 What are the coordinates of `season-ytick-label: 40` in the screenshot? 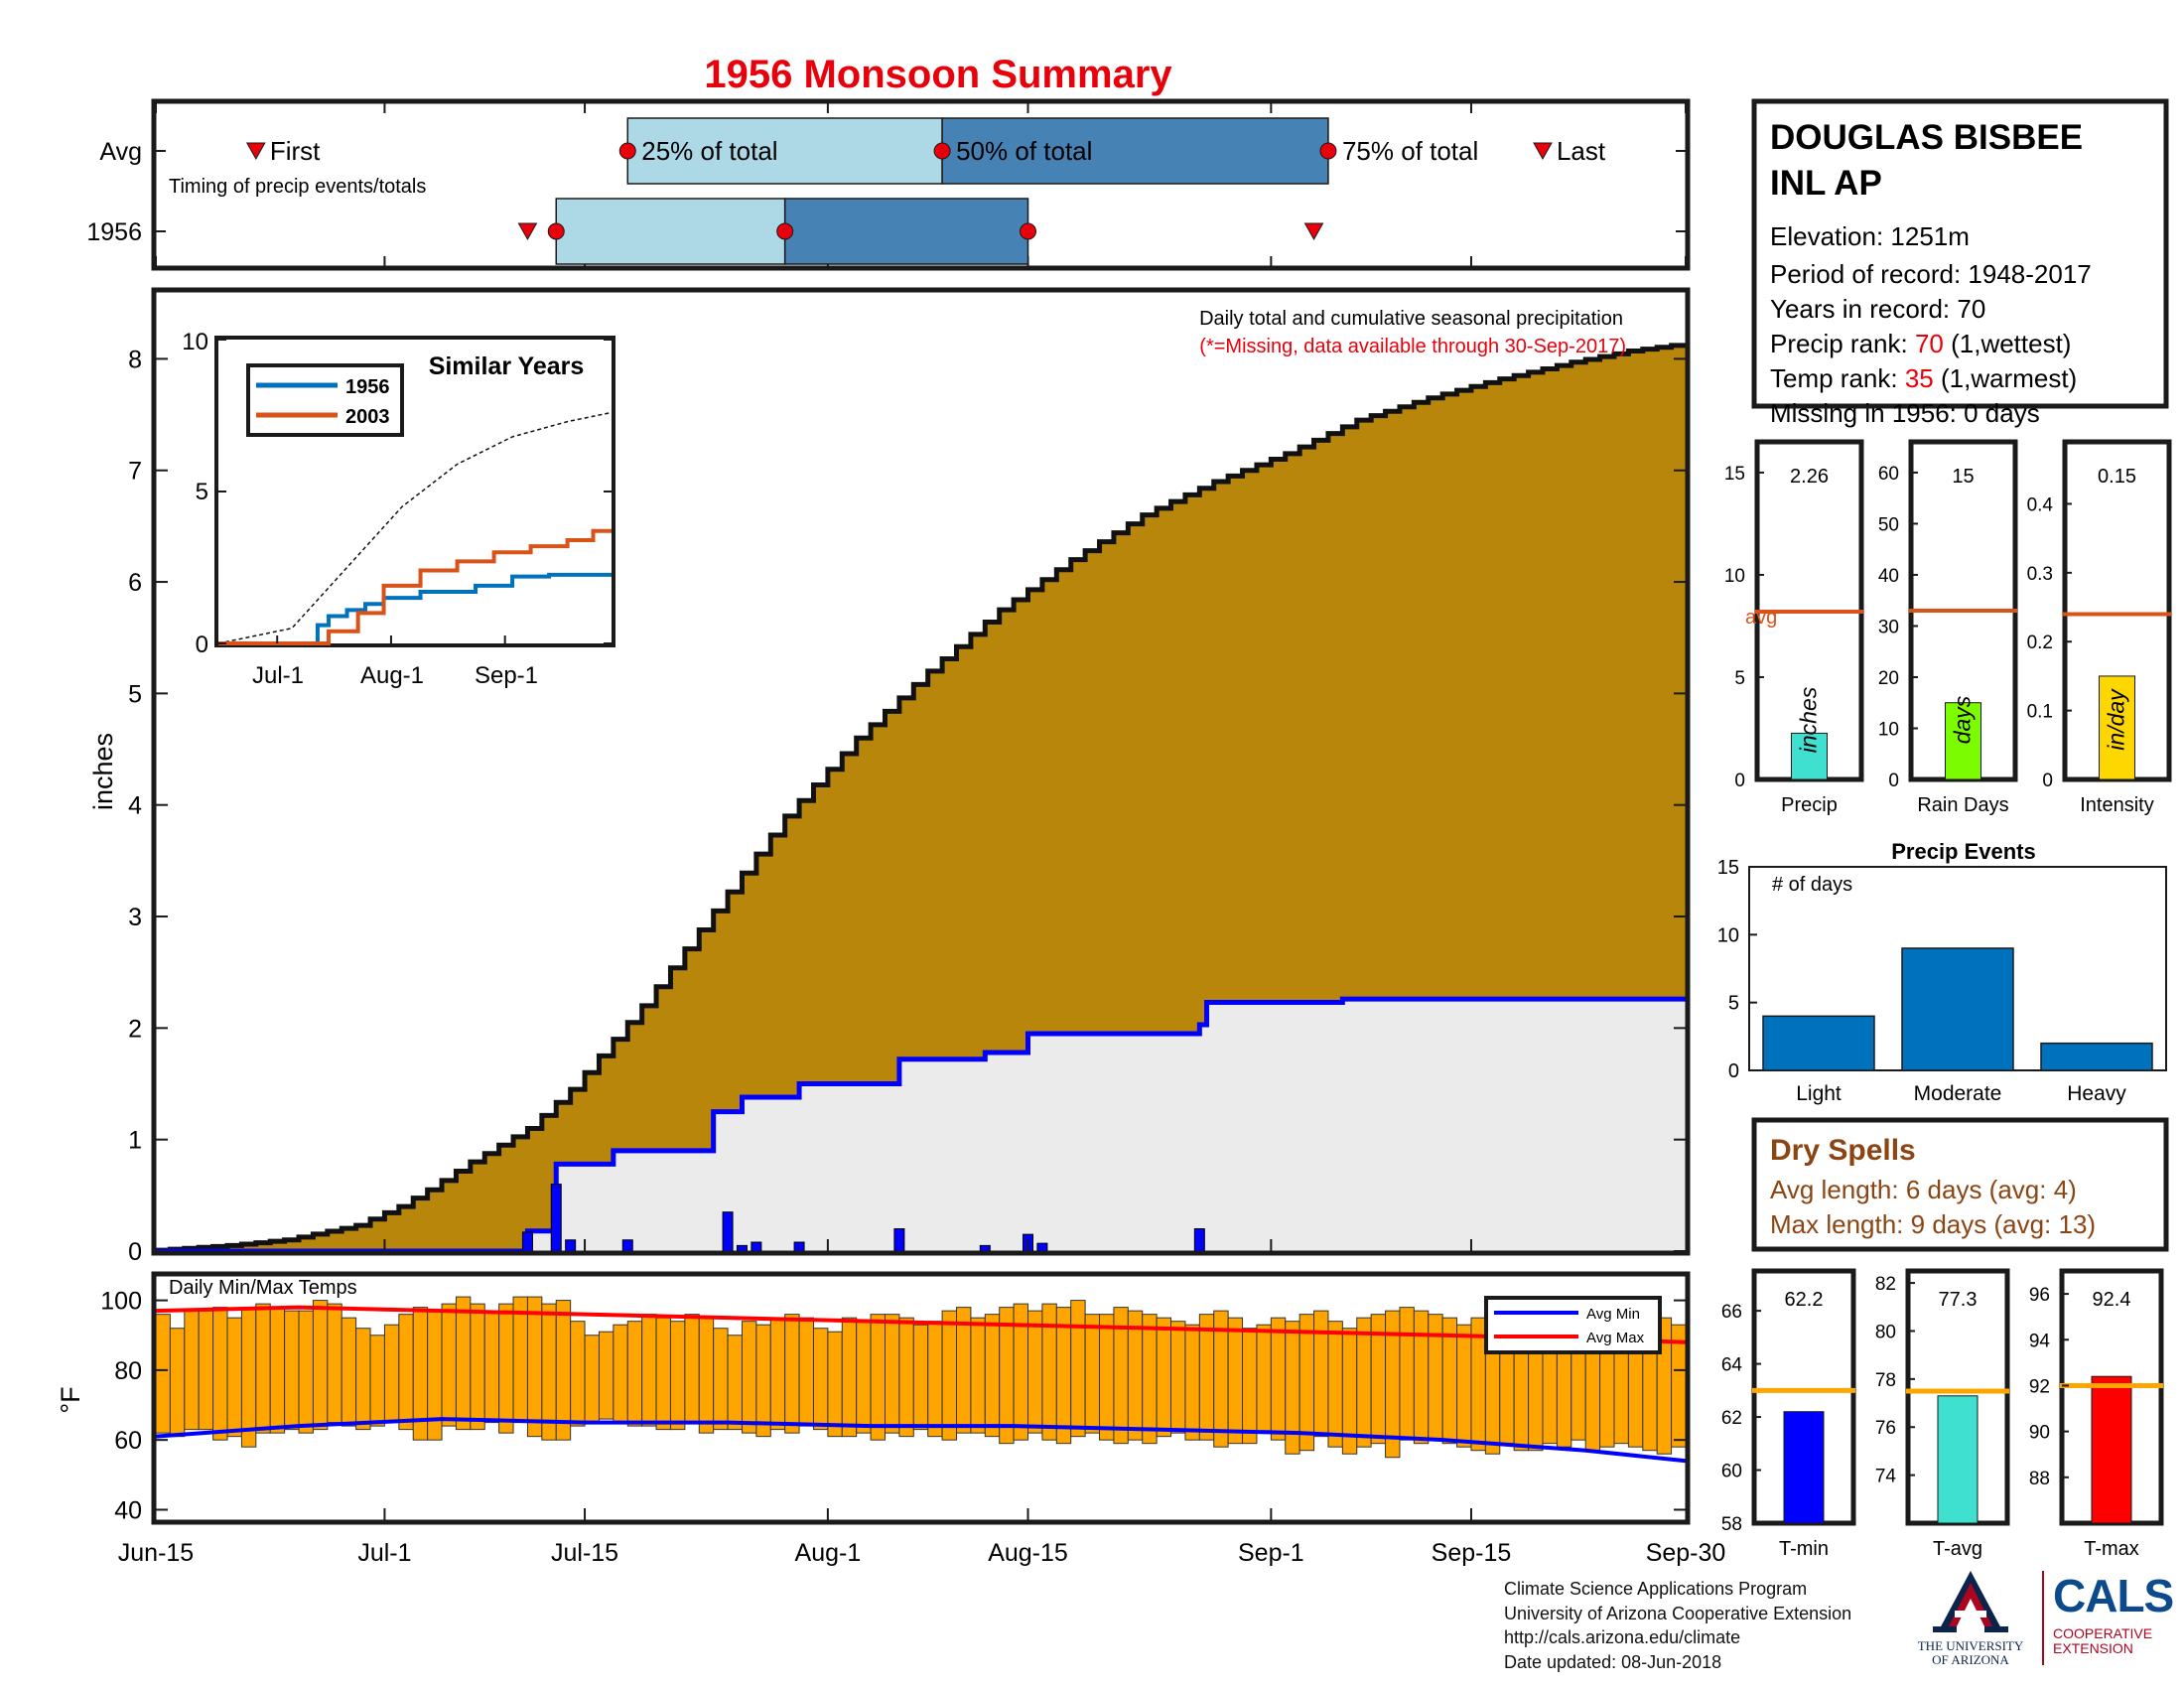 It's located at (1888, 576).